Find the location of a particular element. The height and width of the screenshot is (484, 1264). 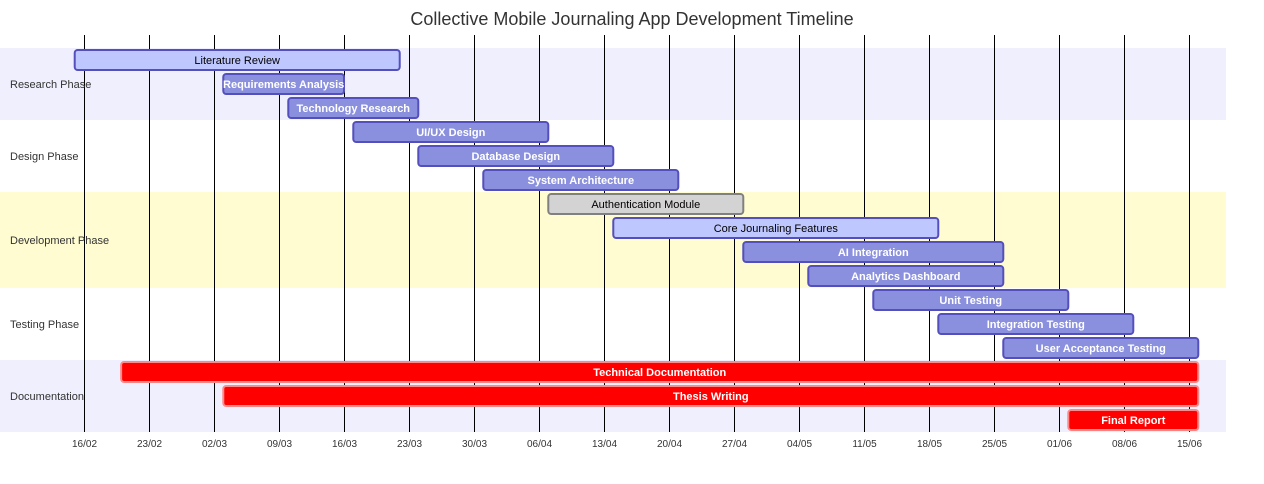

task-label: Technology Research is located at coordinates (354, 109).